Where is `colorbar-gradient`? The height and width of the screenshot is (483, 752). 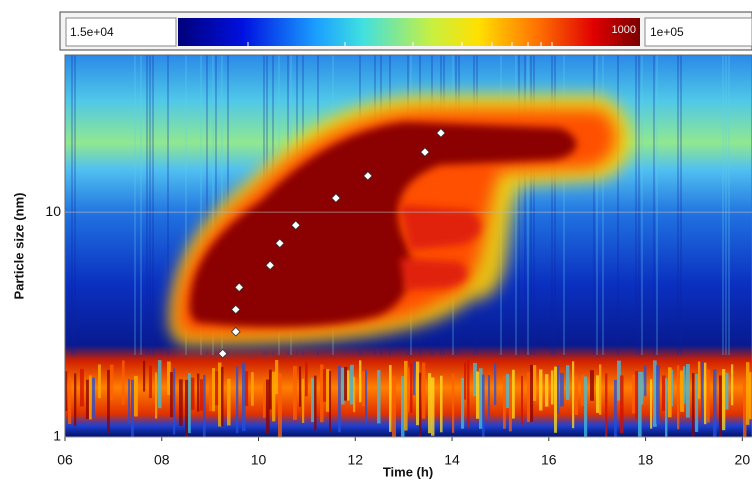
colorbar-gradient is located at coordinates (409, 32).